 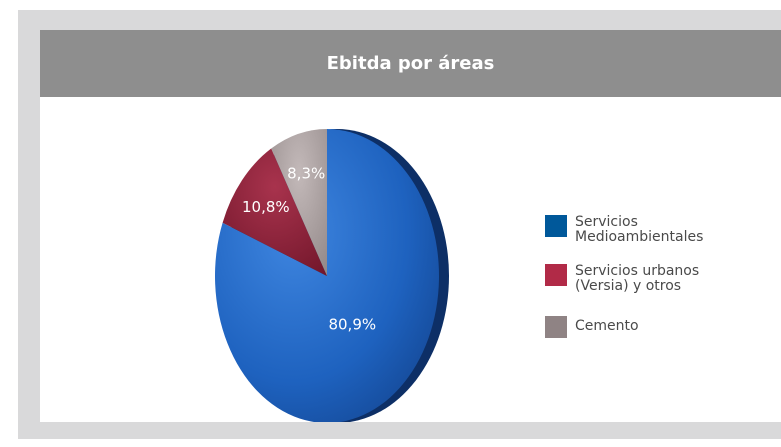 I want to click on legend-item-servicios-medioambientales: Servicios Medioambientales, so click(x=655, y=230).